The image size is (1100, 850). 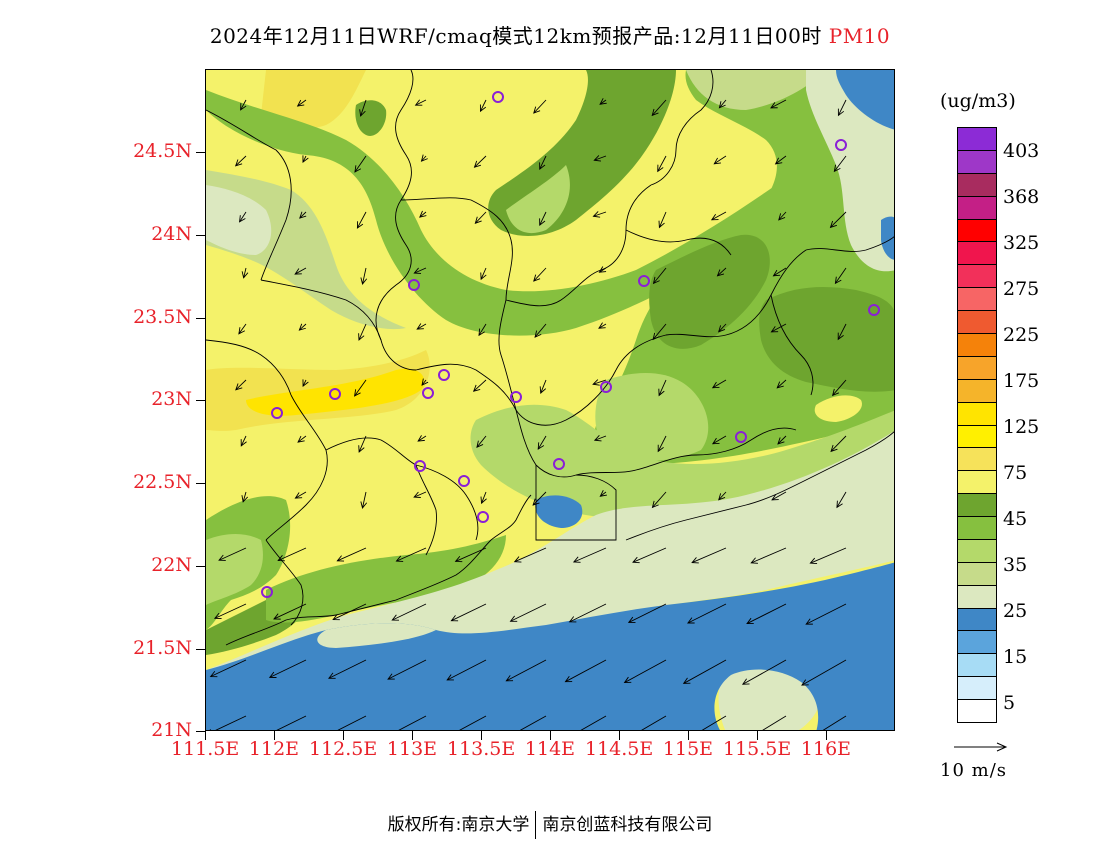 I want to click on lon-tick-label: 114E, so click(x=550, y=749).